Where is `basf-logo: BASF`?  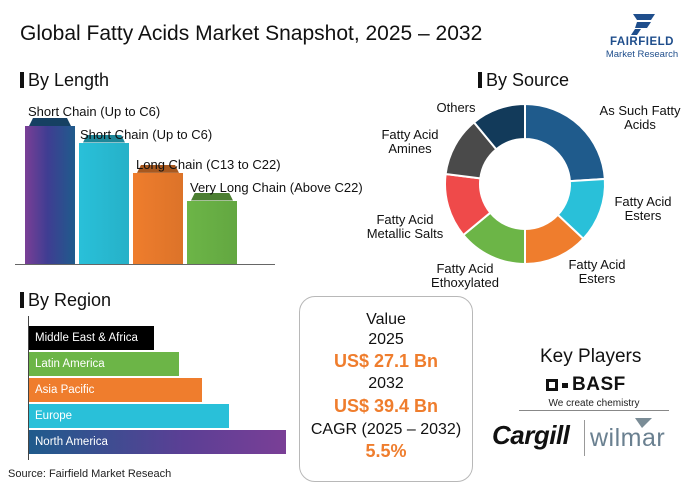 basf-logo: BASF is located at coordinates (596, 386).